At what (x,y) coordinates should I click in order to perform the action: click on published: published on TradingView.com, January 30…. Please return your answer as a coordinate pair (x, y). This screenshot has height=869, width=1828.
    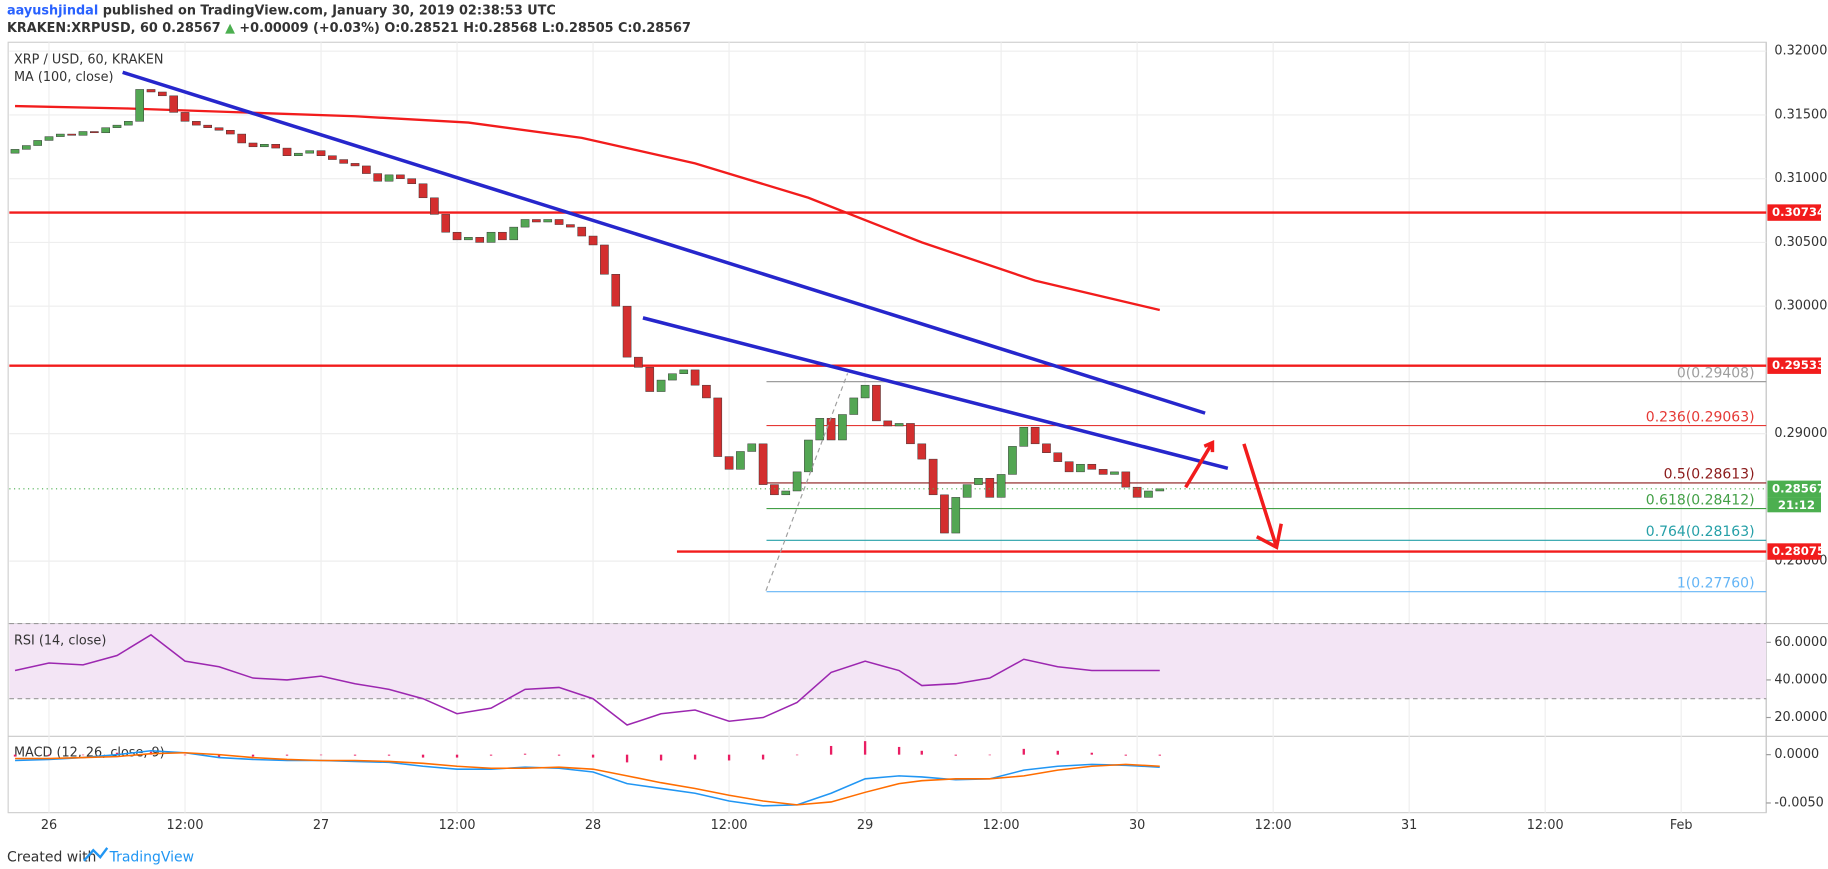
    Looking at the image, I should click on (329, 10).